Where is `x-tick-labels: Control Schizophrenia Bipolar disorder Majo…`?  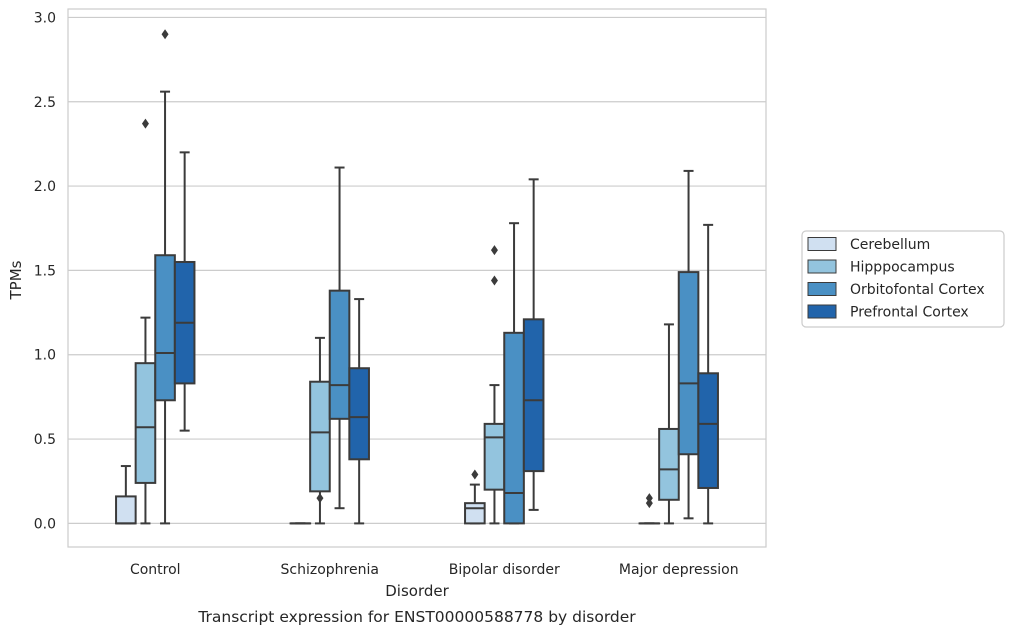
x-tick-labels: Control Schizophrenia Bipolar disorder Majo… is located at coordinates (434, 570).